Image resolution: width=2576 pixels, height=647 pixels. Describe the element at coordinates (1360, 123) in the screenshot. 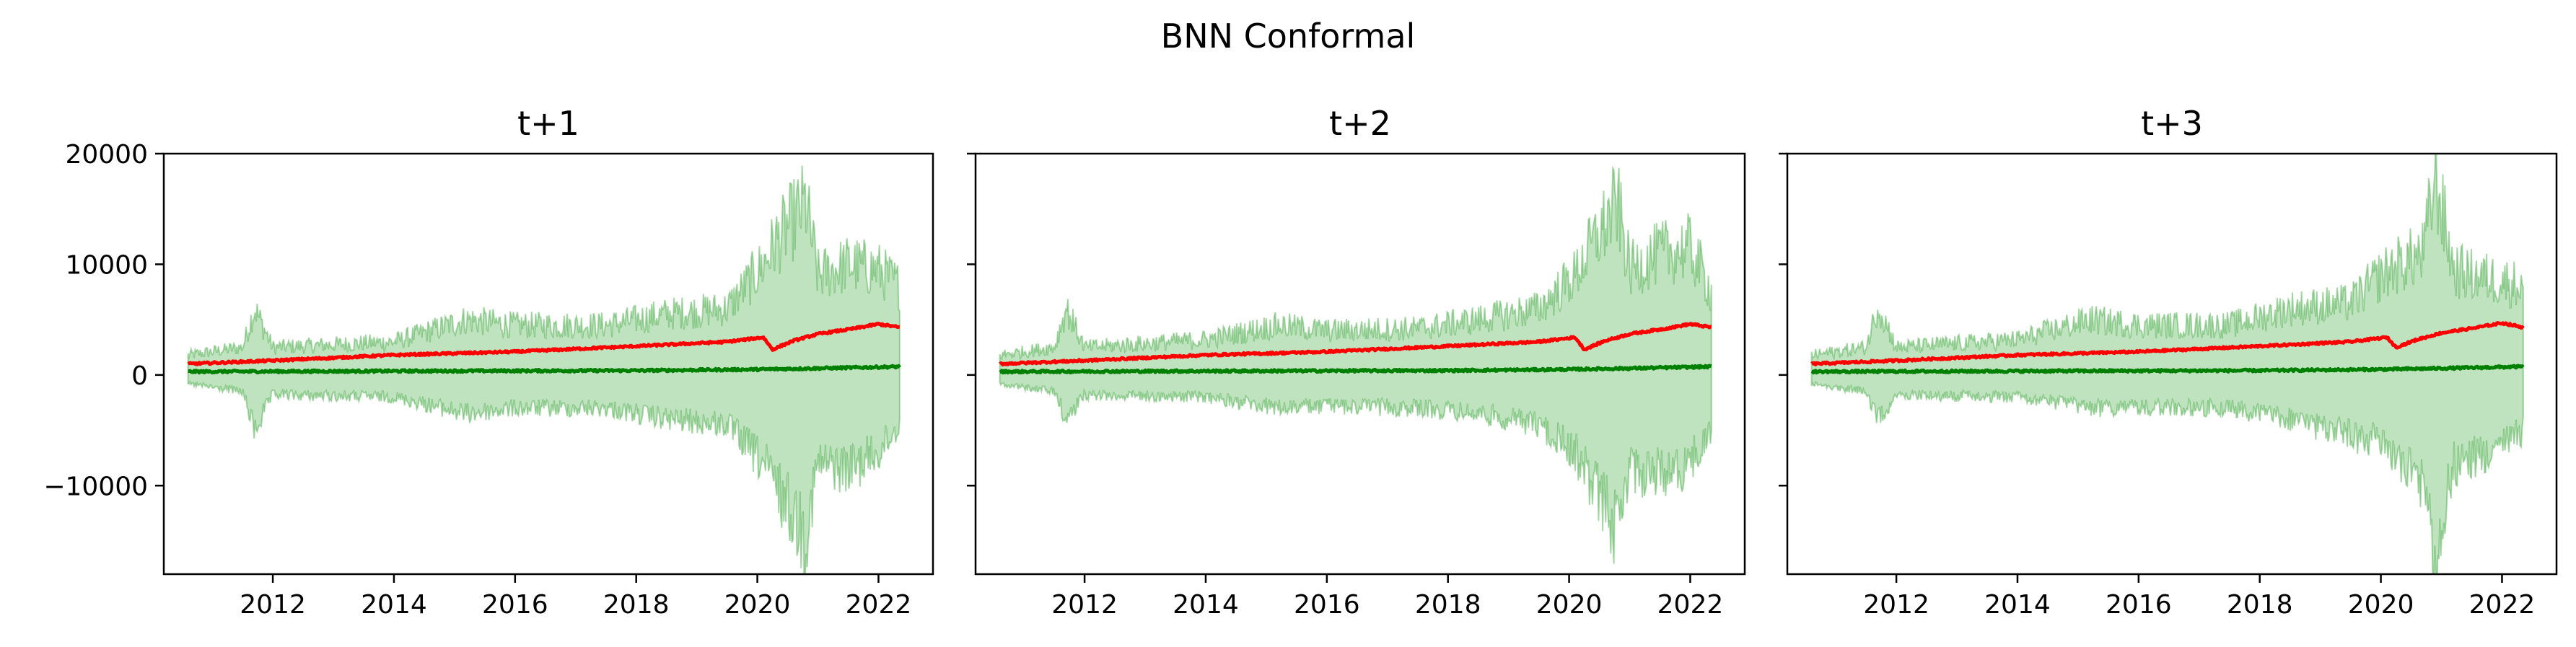

I see `panel-title: t+2` at that location.